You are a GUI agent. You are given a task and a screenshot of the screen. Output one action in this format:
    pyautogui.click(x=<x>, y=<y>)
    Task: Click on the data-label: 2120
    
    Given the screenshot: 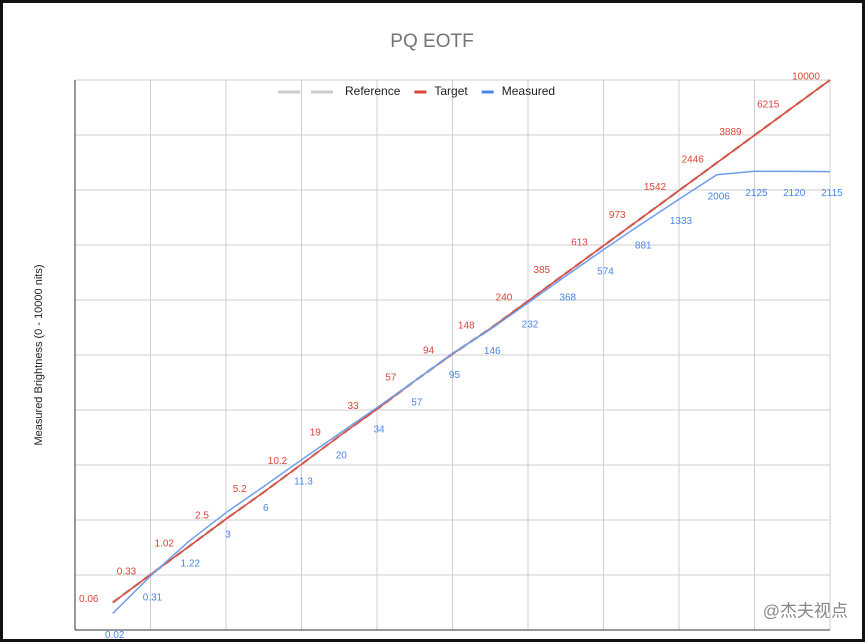 What is the action you would take?
    pyautogui.click(x=794, y=193)
    